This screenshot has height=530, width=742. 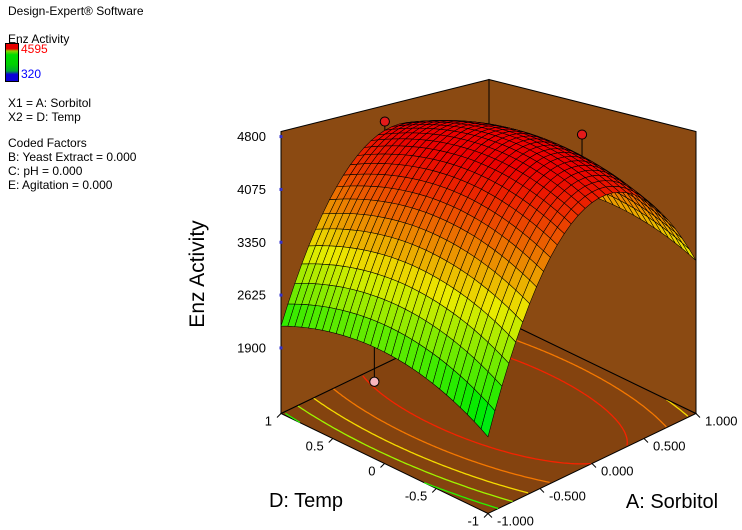 I want to click on x-tick-label: 0.500, so click(x=669, y=446).